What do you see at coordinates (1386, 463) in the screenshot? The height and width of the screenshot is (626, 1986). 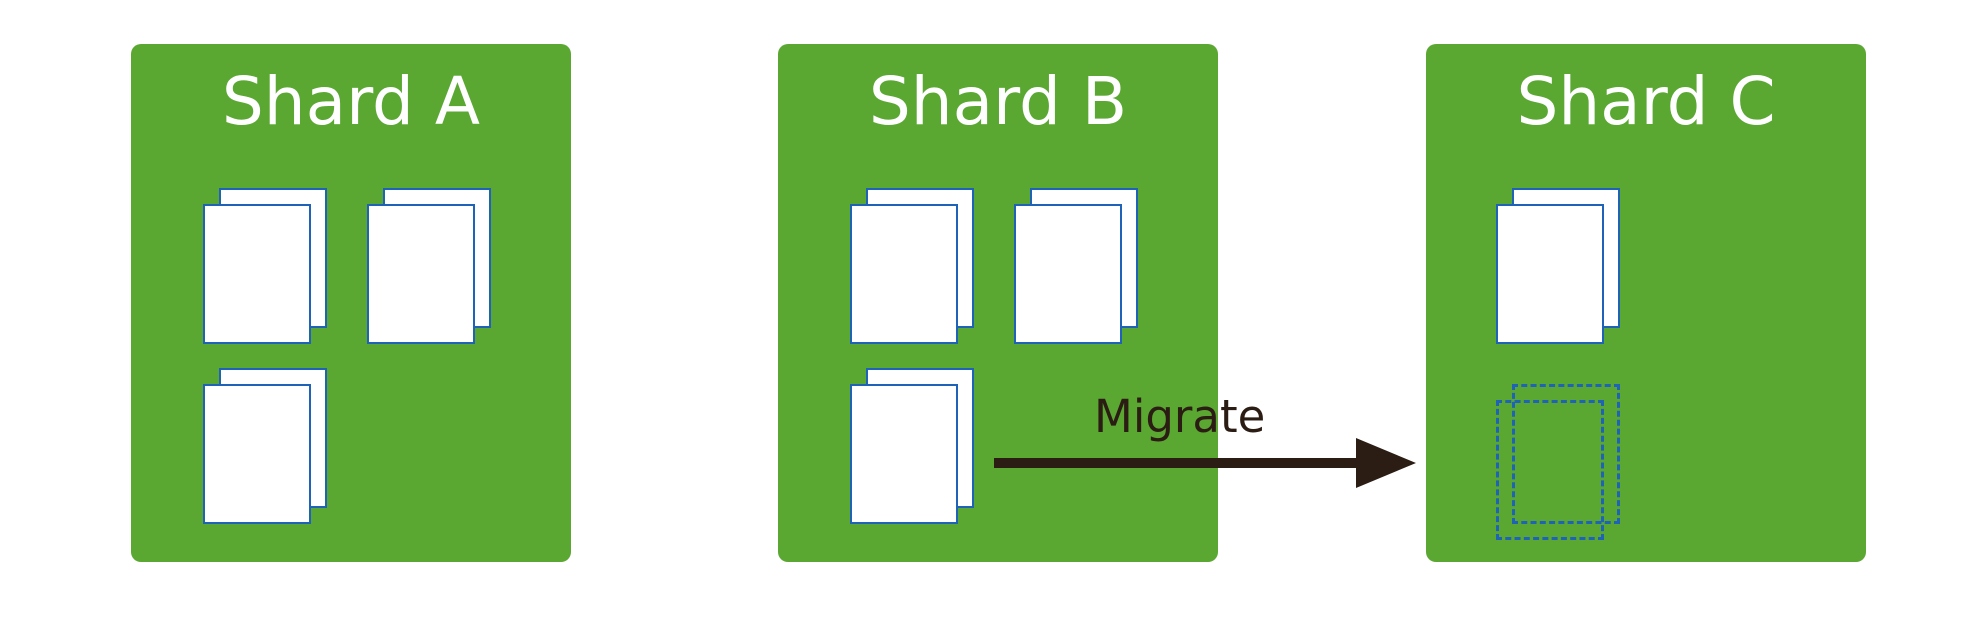 I see `arrow-head` at bounding box center [1386, 463].